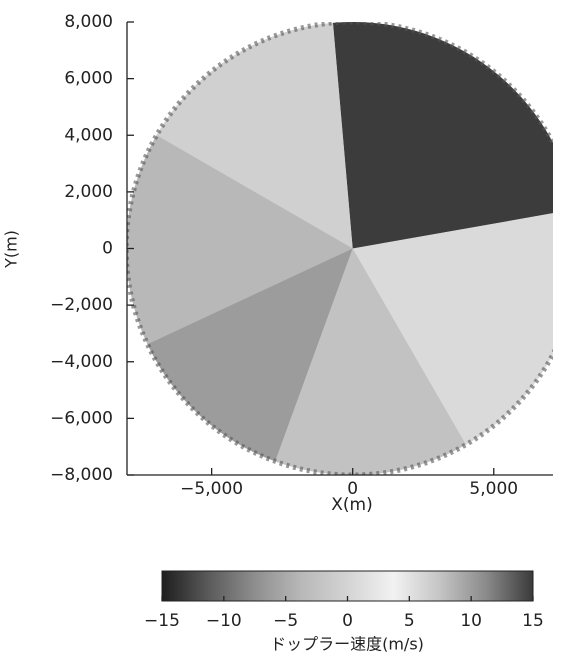 This screenshot has height=655, width=578. What do you see at coordinates (533, 621) in the screenshot?
I see `colorbar-tick-label: 15` at bounding box center [533, 621].